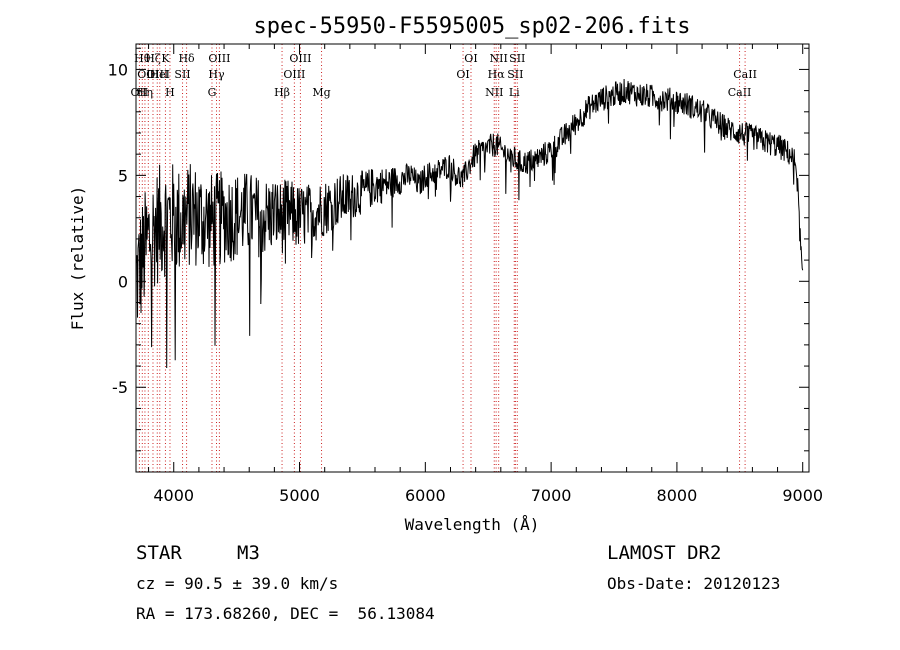 The image size is (900, 650). Describe the element at coordinates (216, 74) in the screenshot. I see `marker-label: Hγ` at that location.